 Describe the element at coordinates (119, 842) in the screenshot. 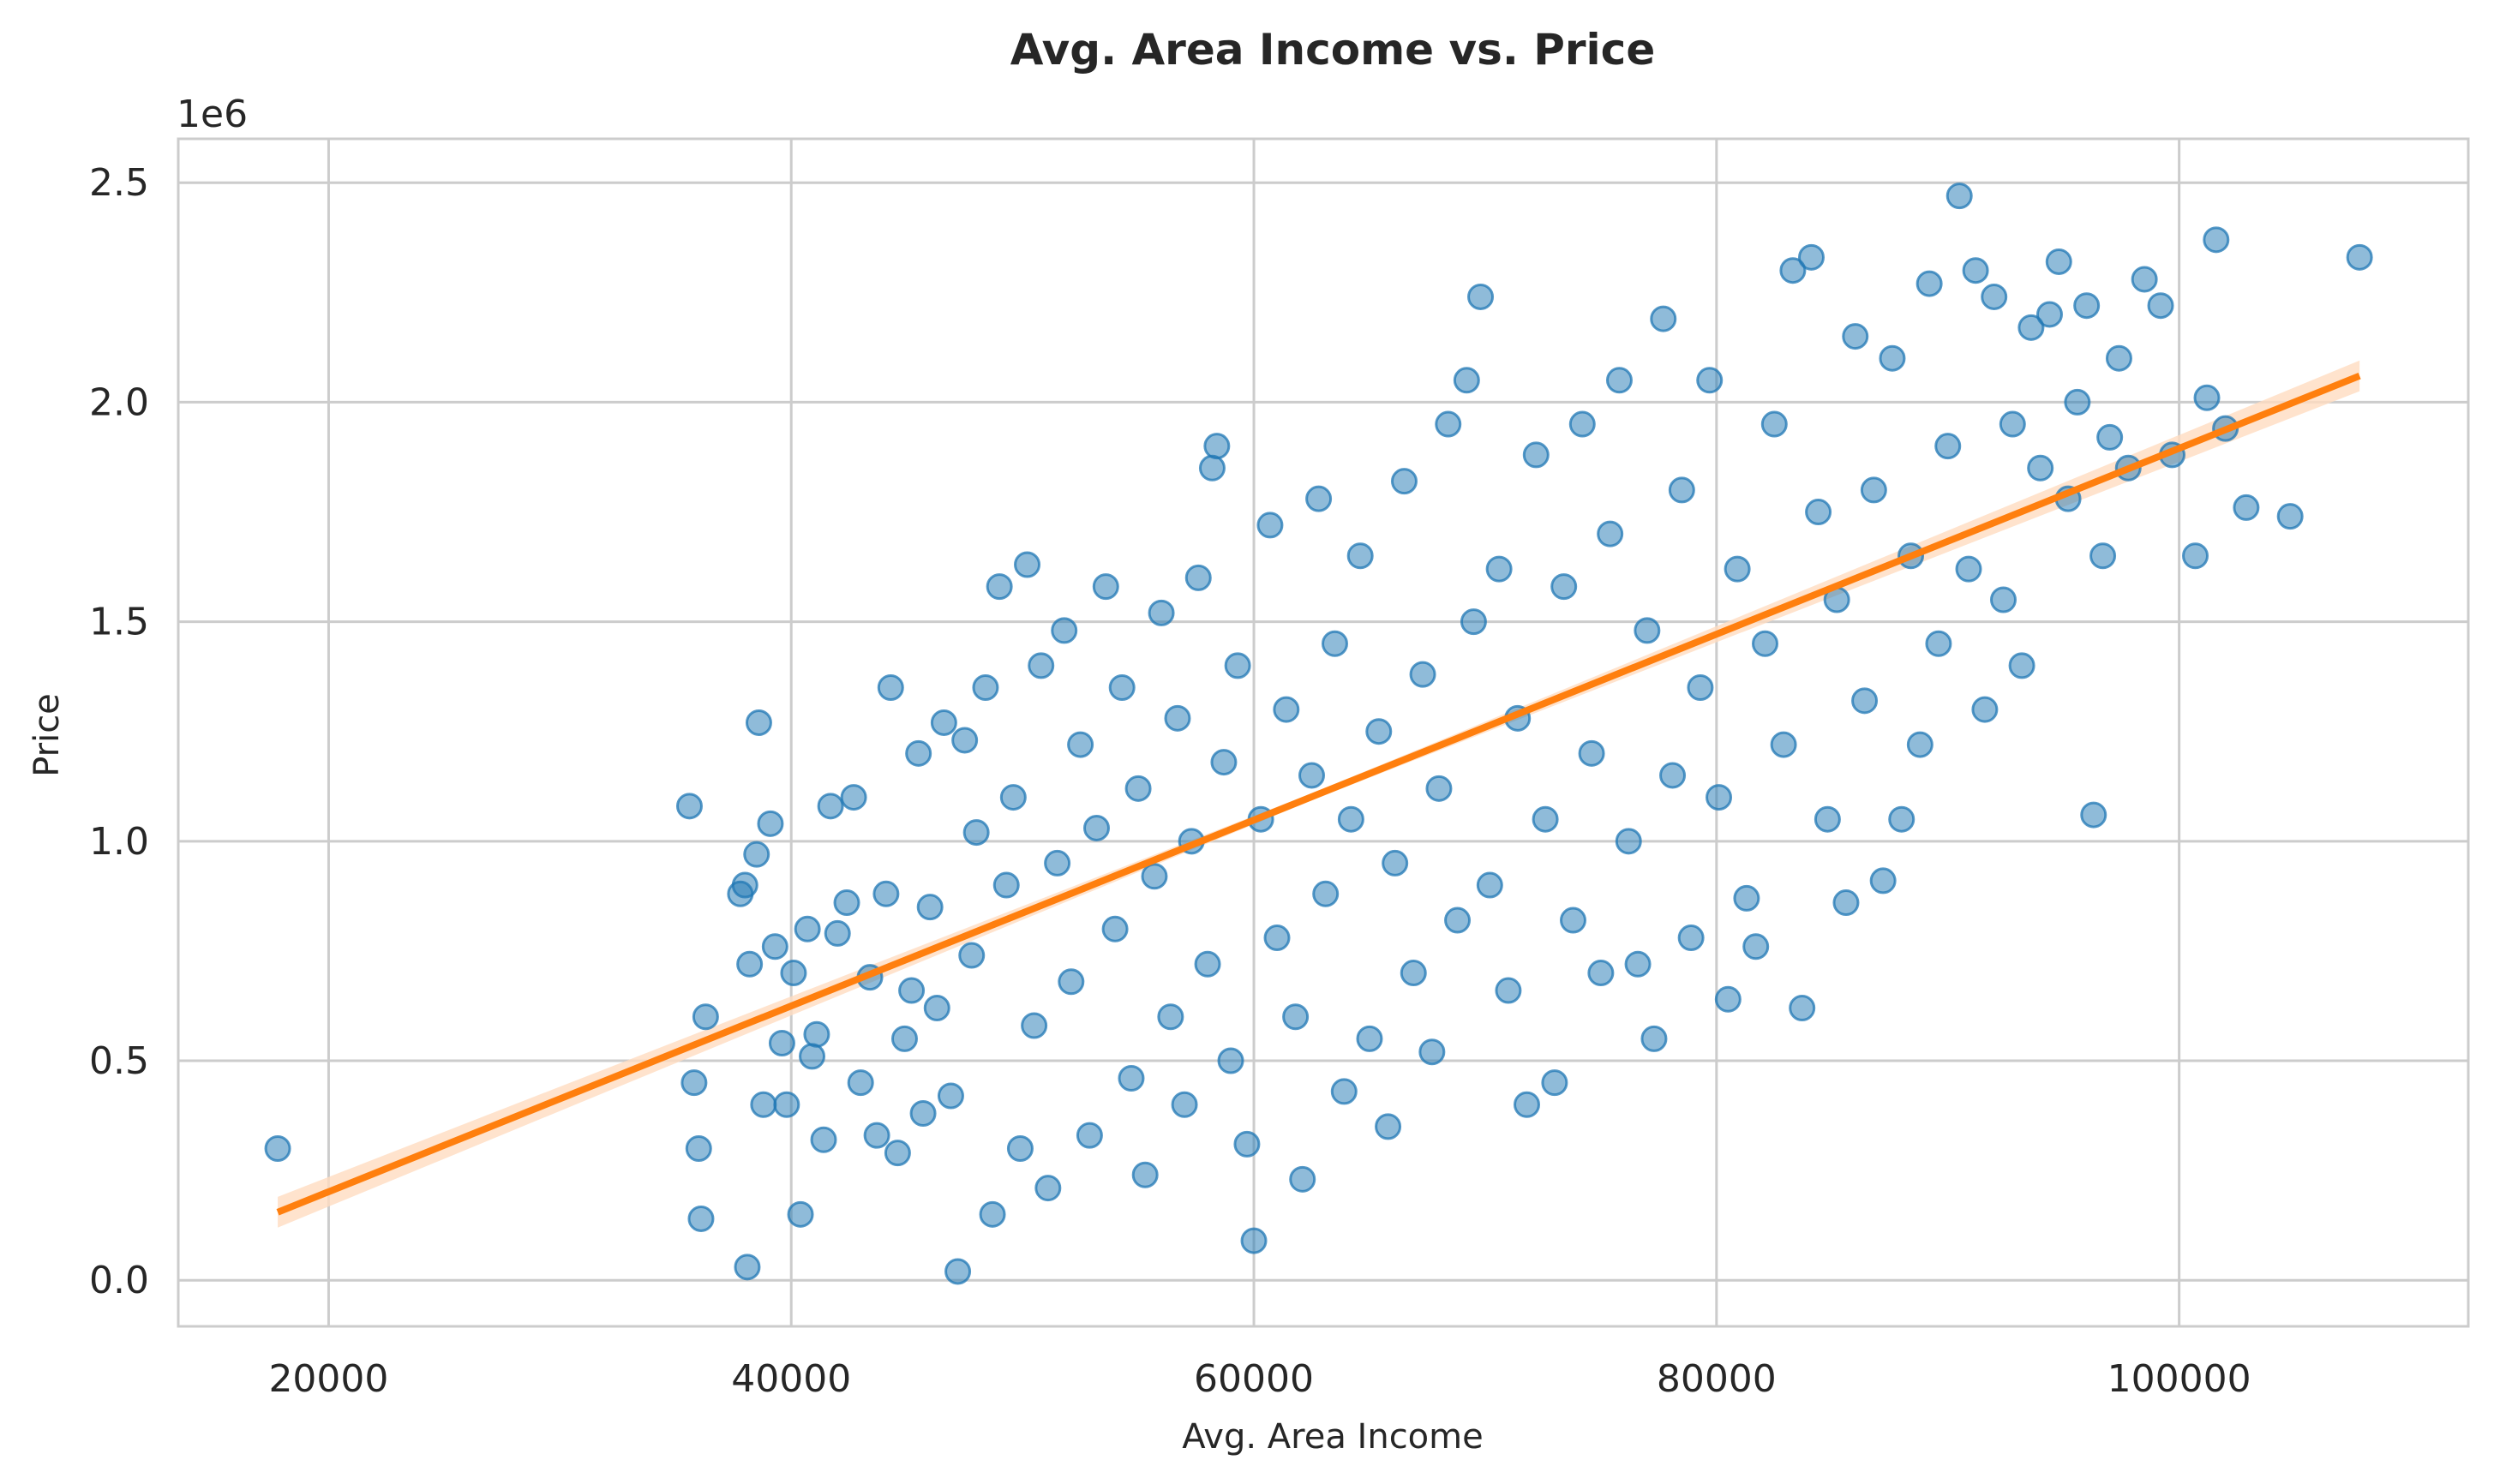

I see `y-tick-label: 1.0` at that location.